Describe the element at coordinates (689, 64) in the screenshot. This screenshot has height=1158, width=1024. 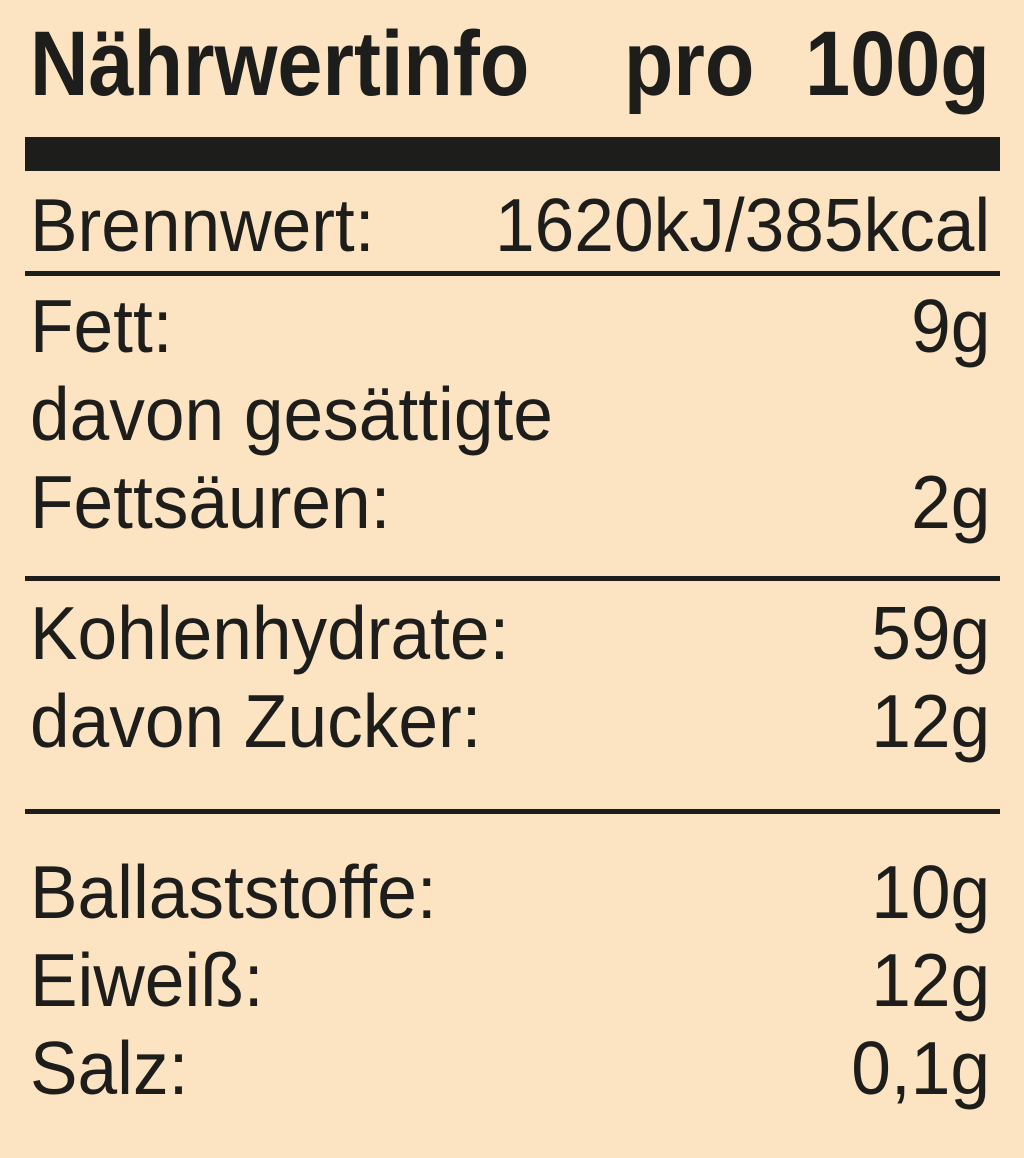
I see `title-word-pro: pro` at that location.